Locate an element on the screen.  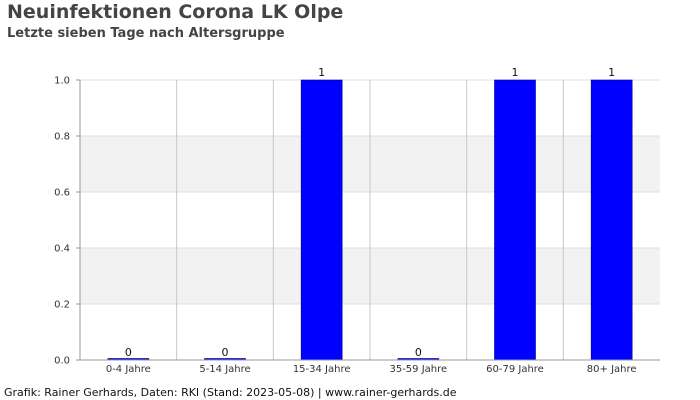
x-tick-label: 5-14 Jahre is located at coordinates (224, 369).